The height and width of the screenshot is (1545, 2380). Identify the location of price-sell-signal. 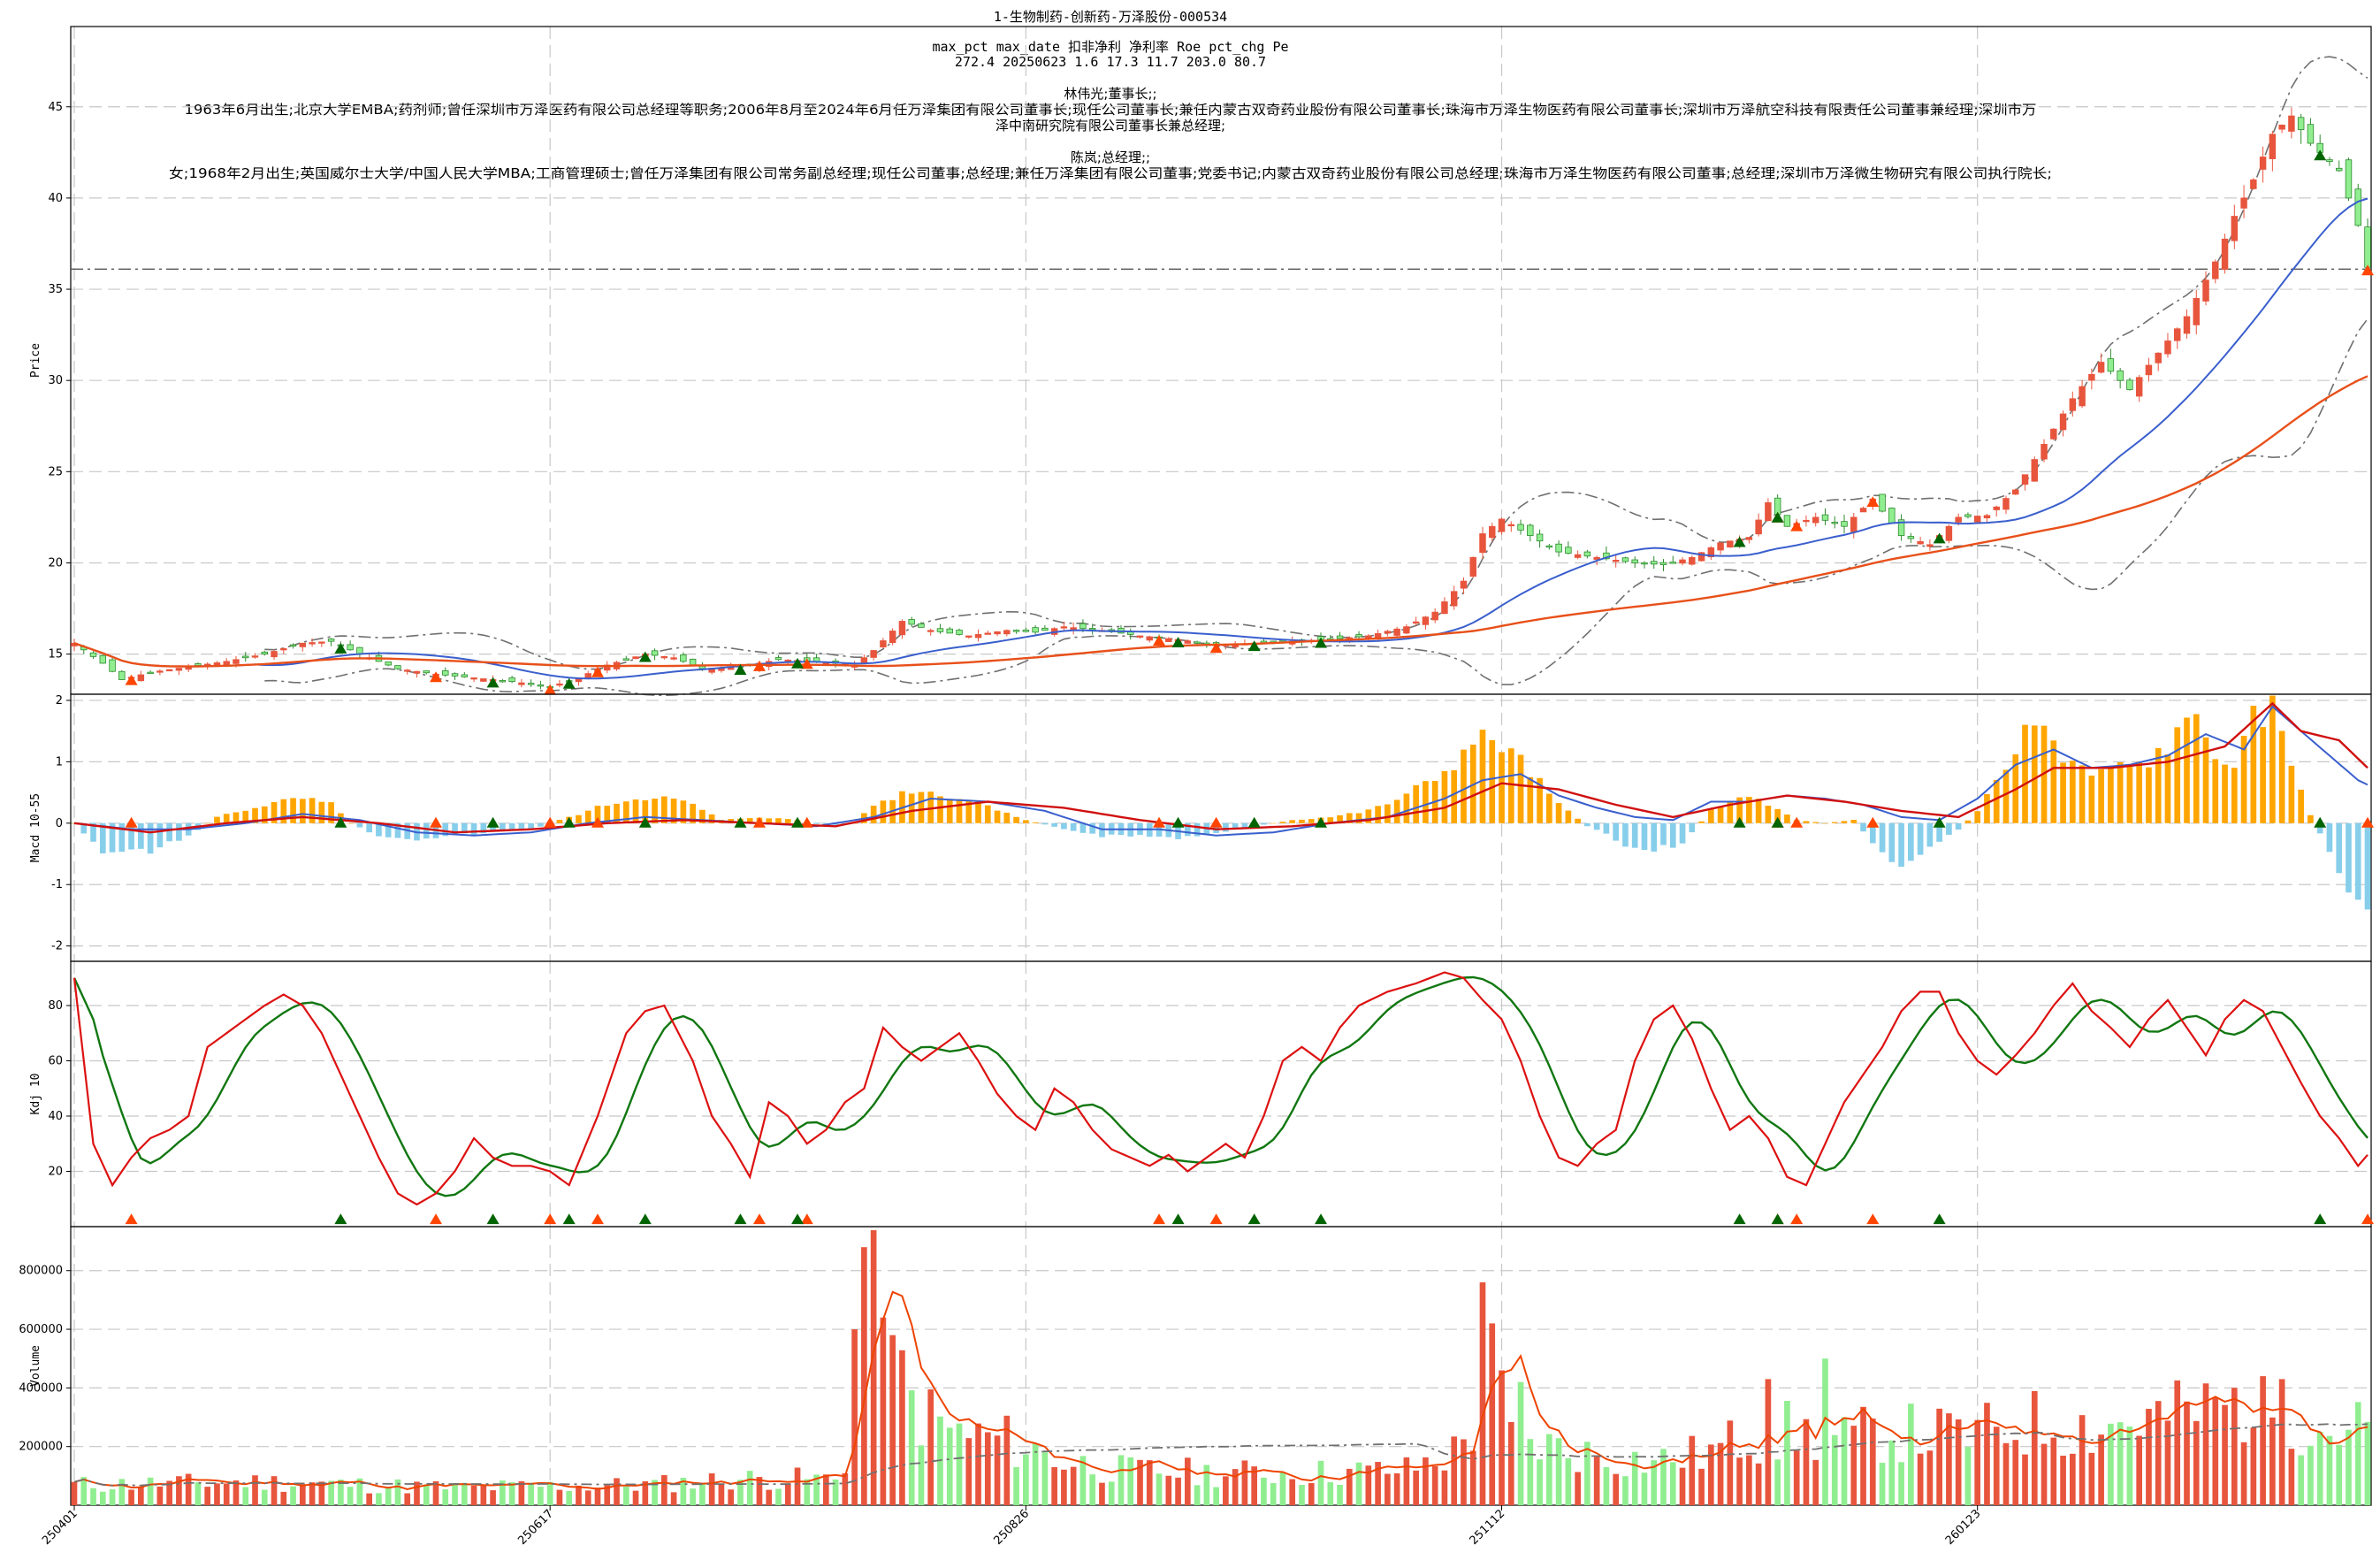
(1739, 541).